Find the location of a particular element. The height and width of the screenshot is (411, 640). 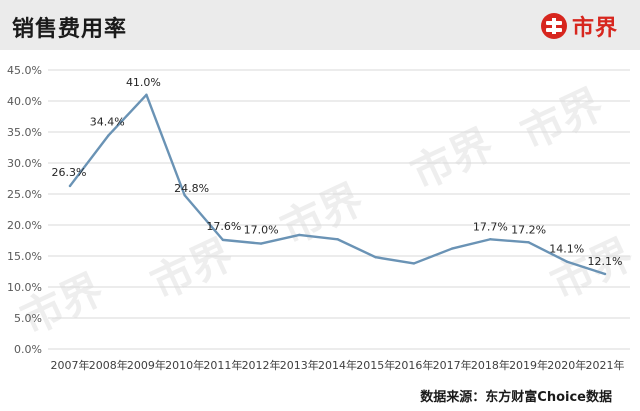

source-note: 数据来源：东方财富Choice数据 is located at coordinates (516, 397).